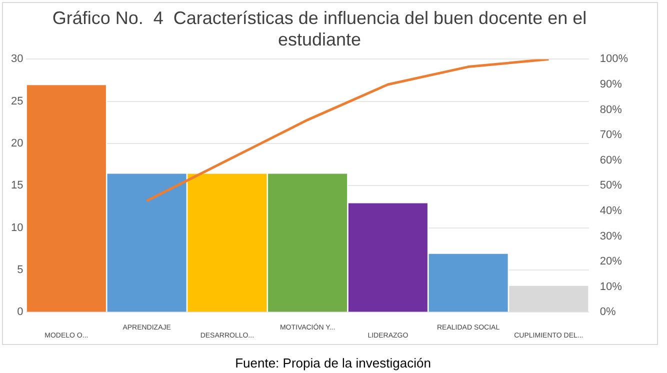  Describe the element at coordinates (17, 101) in the screenshot. I see `y-tick-label: 25` at that location.